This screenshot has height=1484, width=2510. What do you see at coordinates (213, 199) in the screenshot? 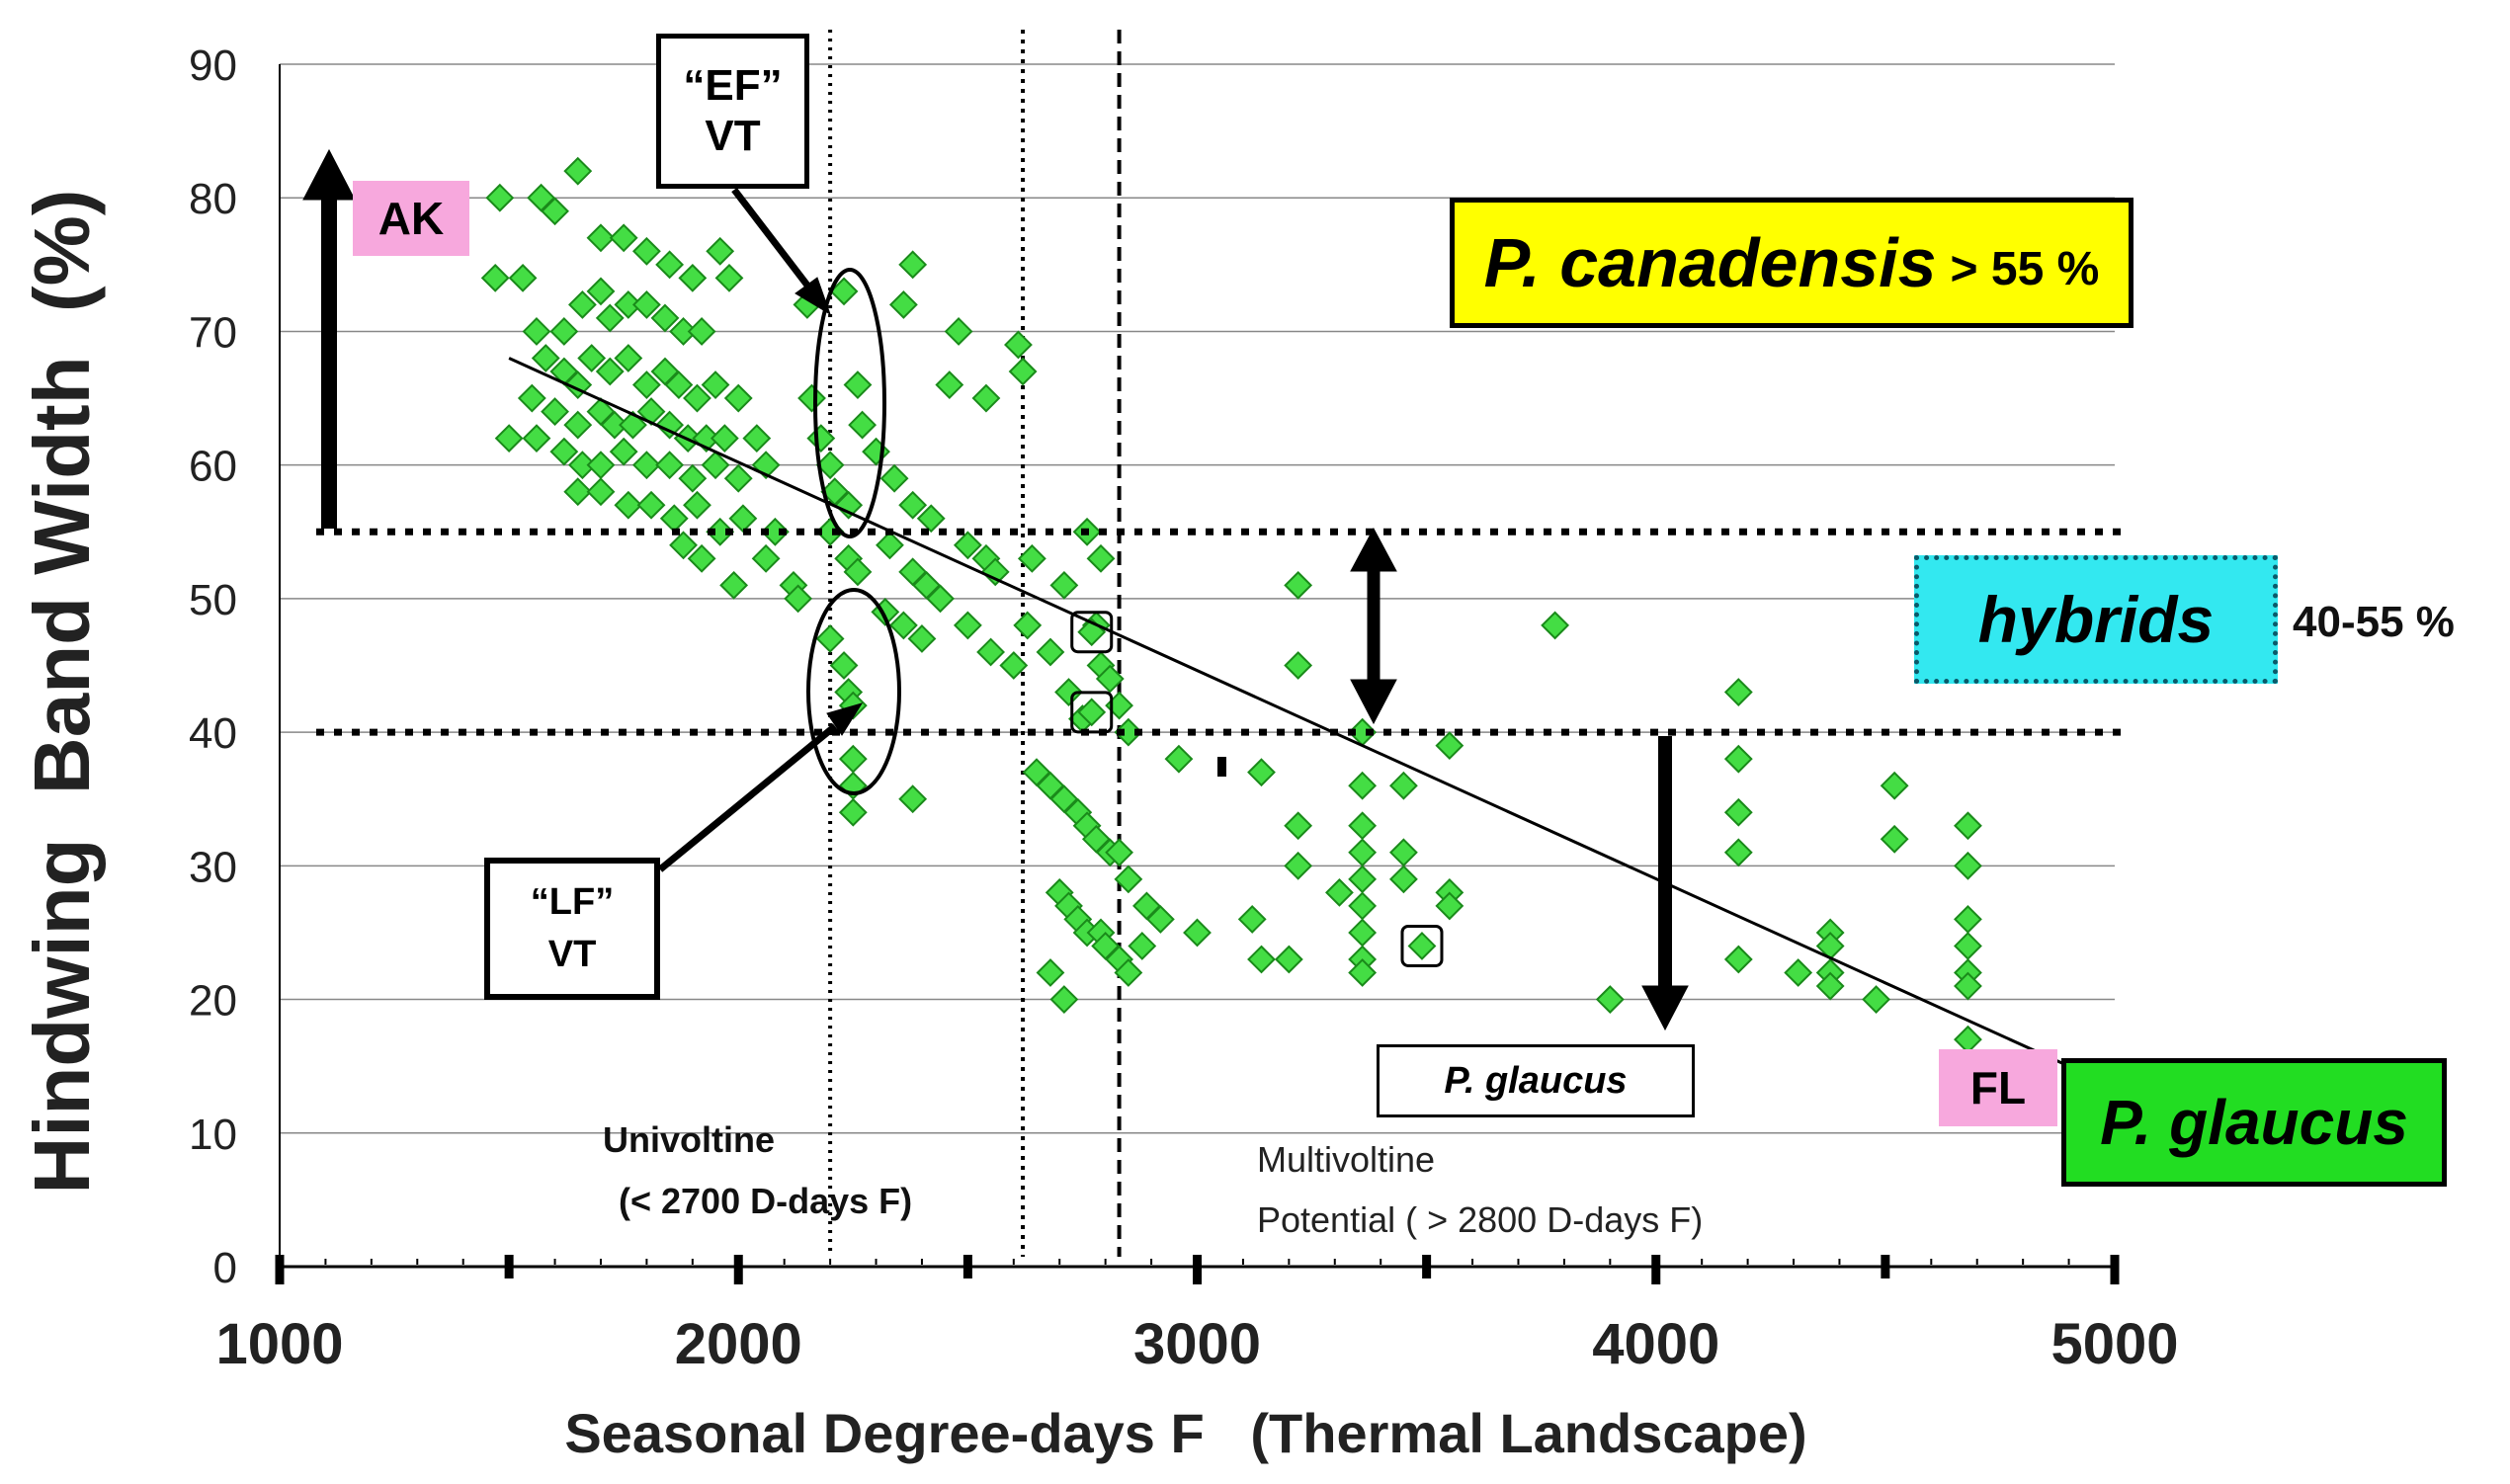
I see `y-tick-label: 80` at bounding box center [213, 199].